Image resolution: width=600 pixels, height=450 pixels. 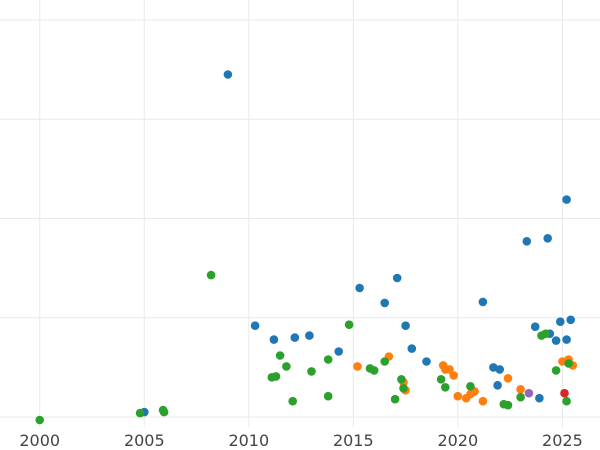 I want to click on x-tick-label: 2025, so click(x=562, y=440).